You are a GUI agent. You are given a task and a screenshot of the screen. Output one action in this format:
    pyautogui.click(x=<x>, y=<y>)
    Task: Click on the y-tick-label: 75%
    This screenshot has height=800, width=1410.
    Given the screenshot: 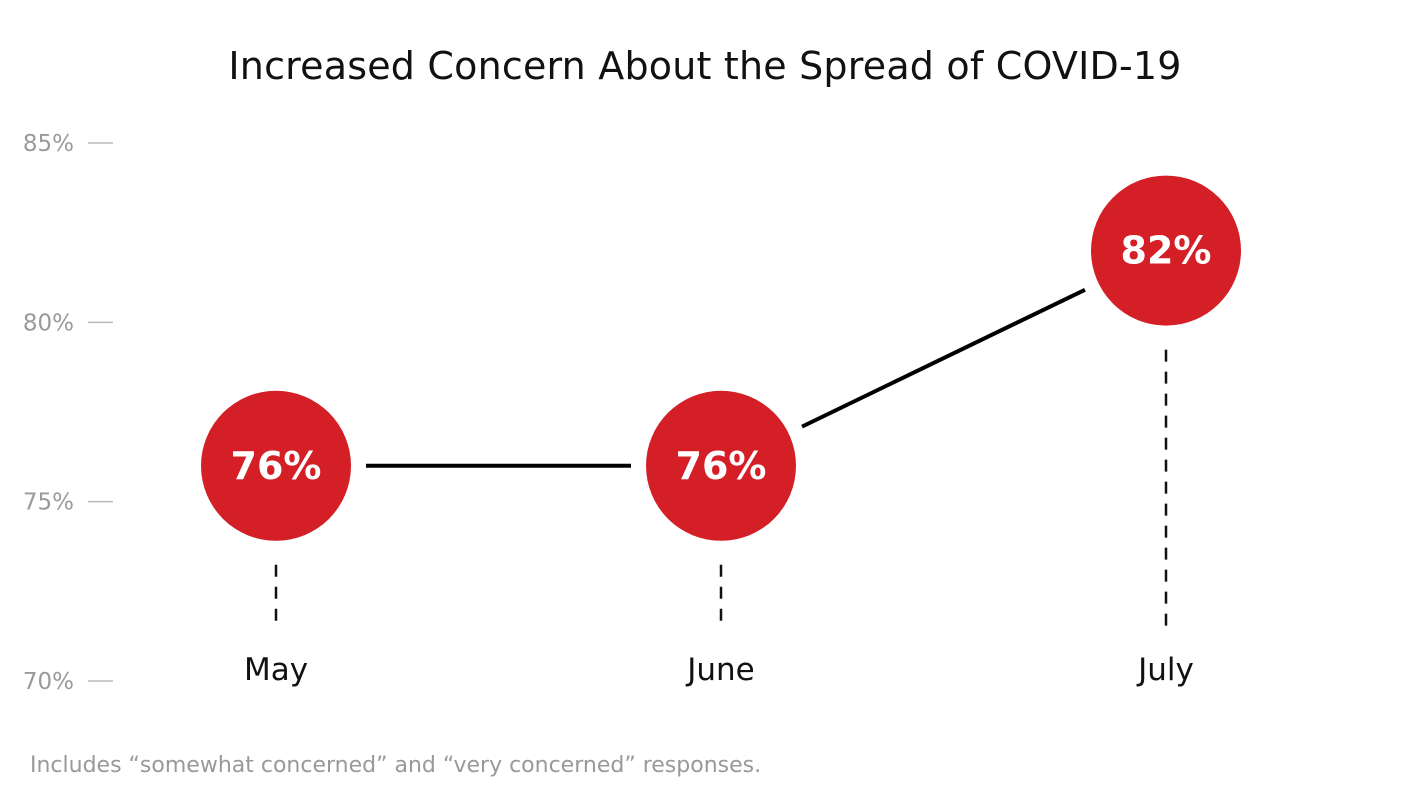 What is the action you would take?
    pyautogui.click(x=48, y=503)
    